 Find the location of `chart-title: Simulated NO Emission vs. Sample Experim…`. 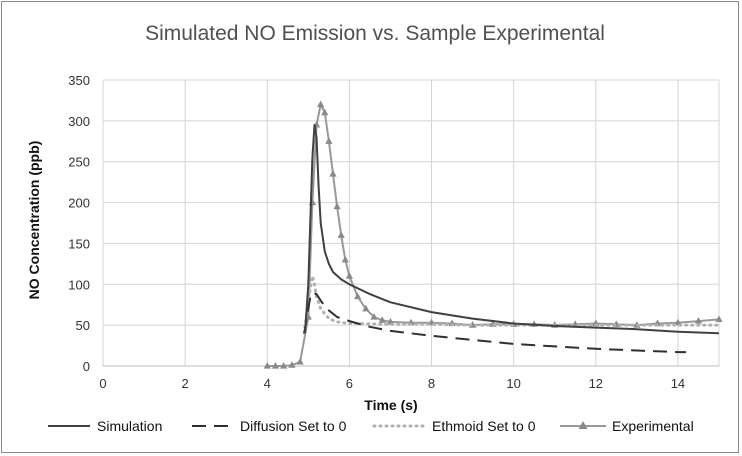

chart-title: Simulated NO Emission vs. Sample Experim… is located at coordinates (375, 33).